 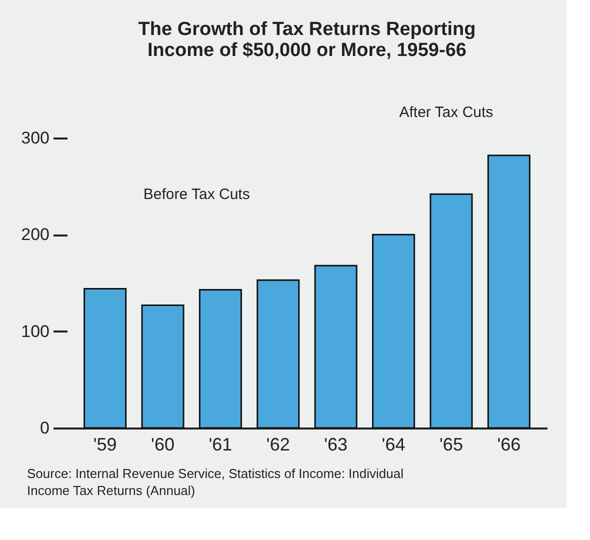 What do you see at coordinates (394, 444) in the screenshot?
I see `x-tick-label: '64` at bounding box center [394, 444].